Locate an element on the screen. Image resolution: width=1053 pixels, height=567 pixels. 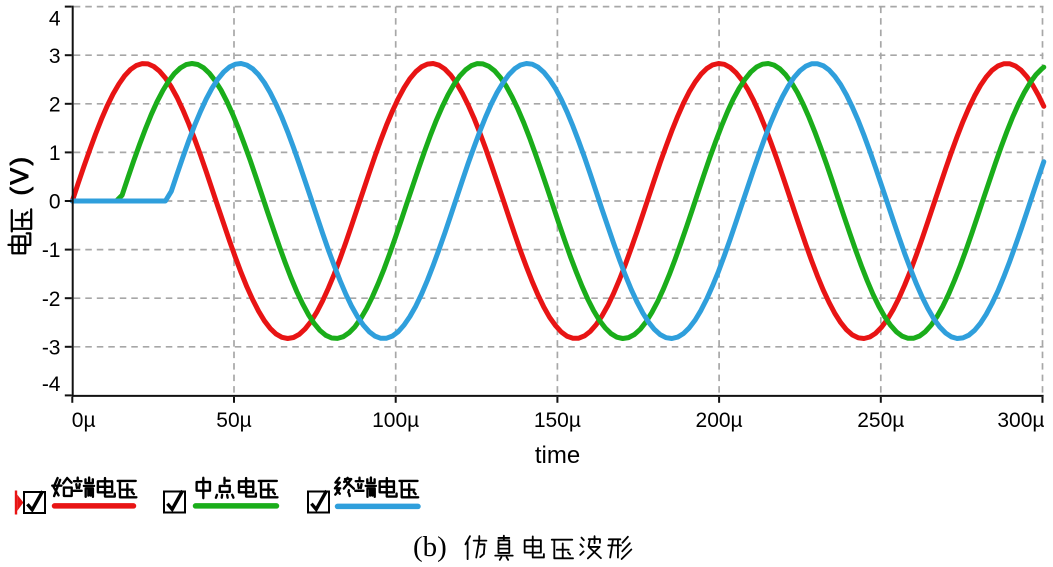
svg-text: 100µ is located at coordinates (395, 420).